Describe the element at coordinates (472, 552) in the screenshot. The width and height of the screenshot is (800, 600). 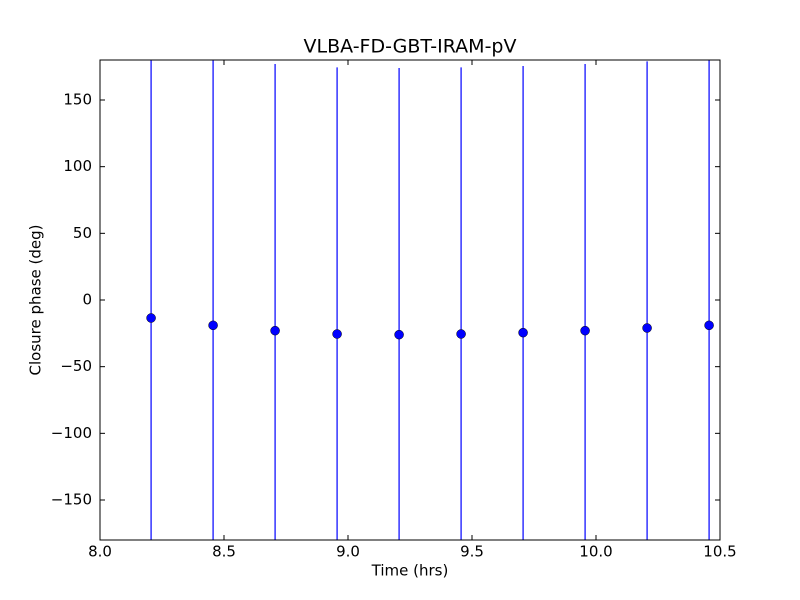
I see `x-tick-label: 9.5` at that location.